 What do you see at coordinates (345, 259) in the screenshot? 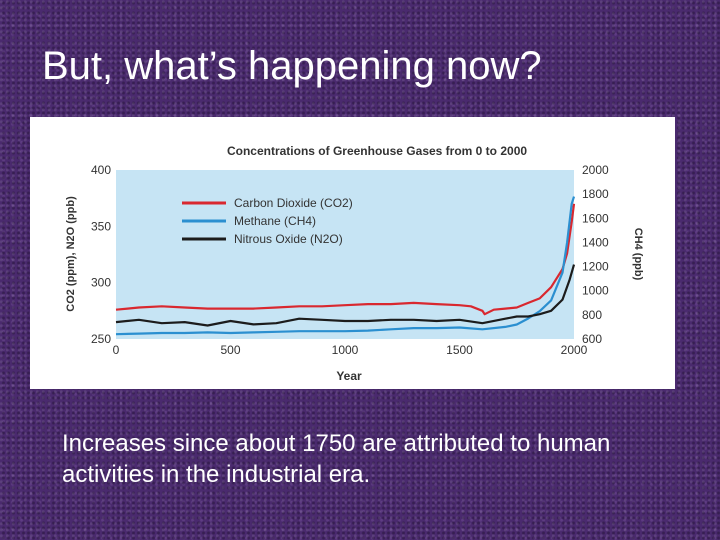
I see `co2-series-line` at bounding box center [345, 259].